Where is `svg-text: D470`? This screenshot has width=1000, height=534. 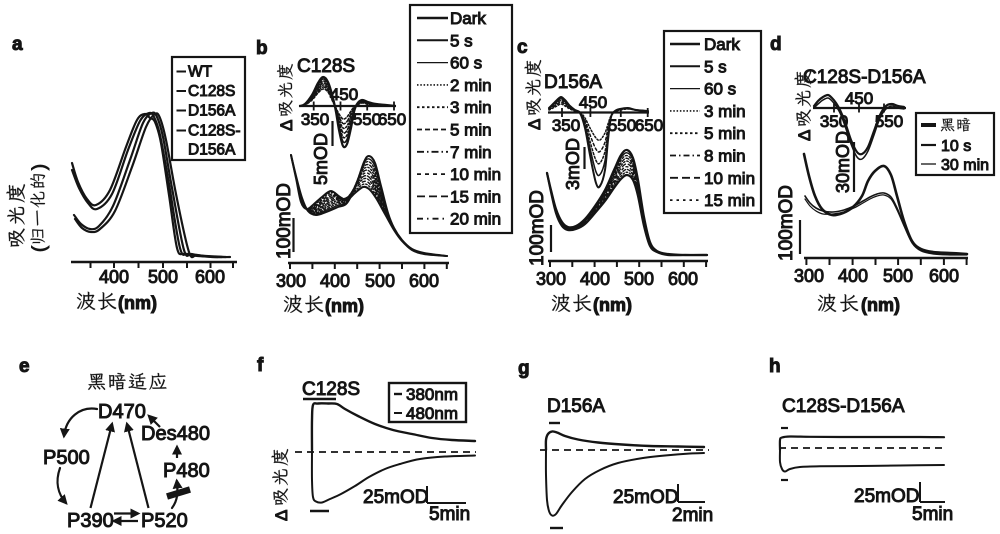 svg-text: D470 is located at coordinates (122, 412).